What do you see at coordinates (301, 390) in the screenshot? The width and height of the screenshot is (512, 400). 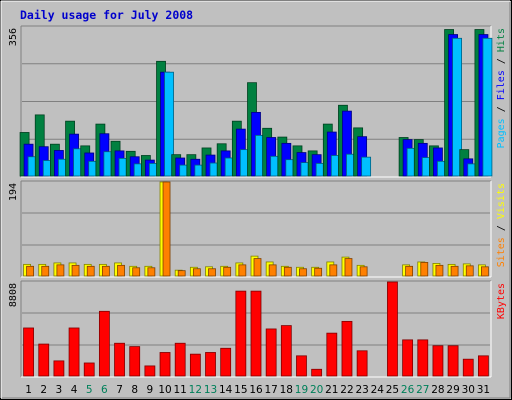 I see `x-tick-label-19: 19` at bounding box center [301, 390].